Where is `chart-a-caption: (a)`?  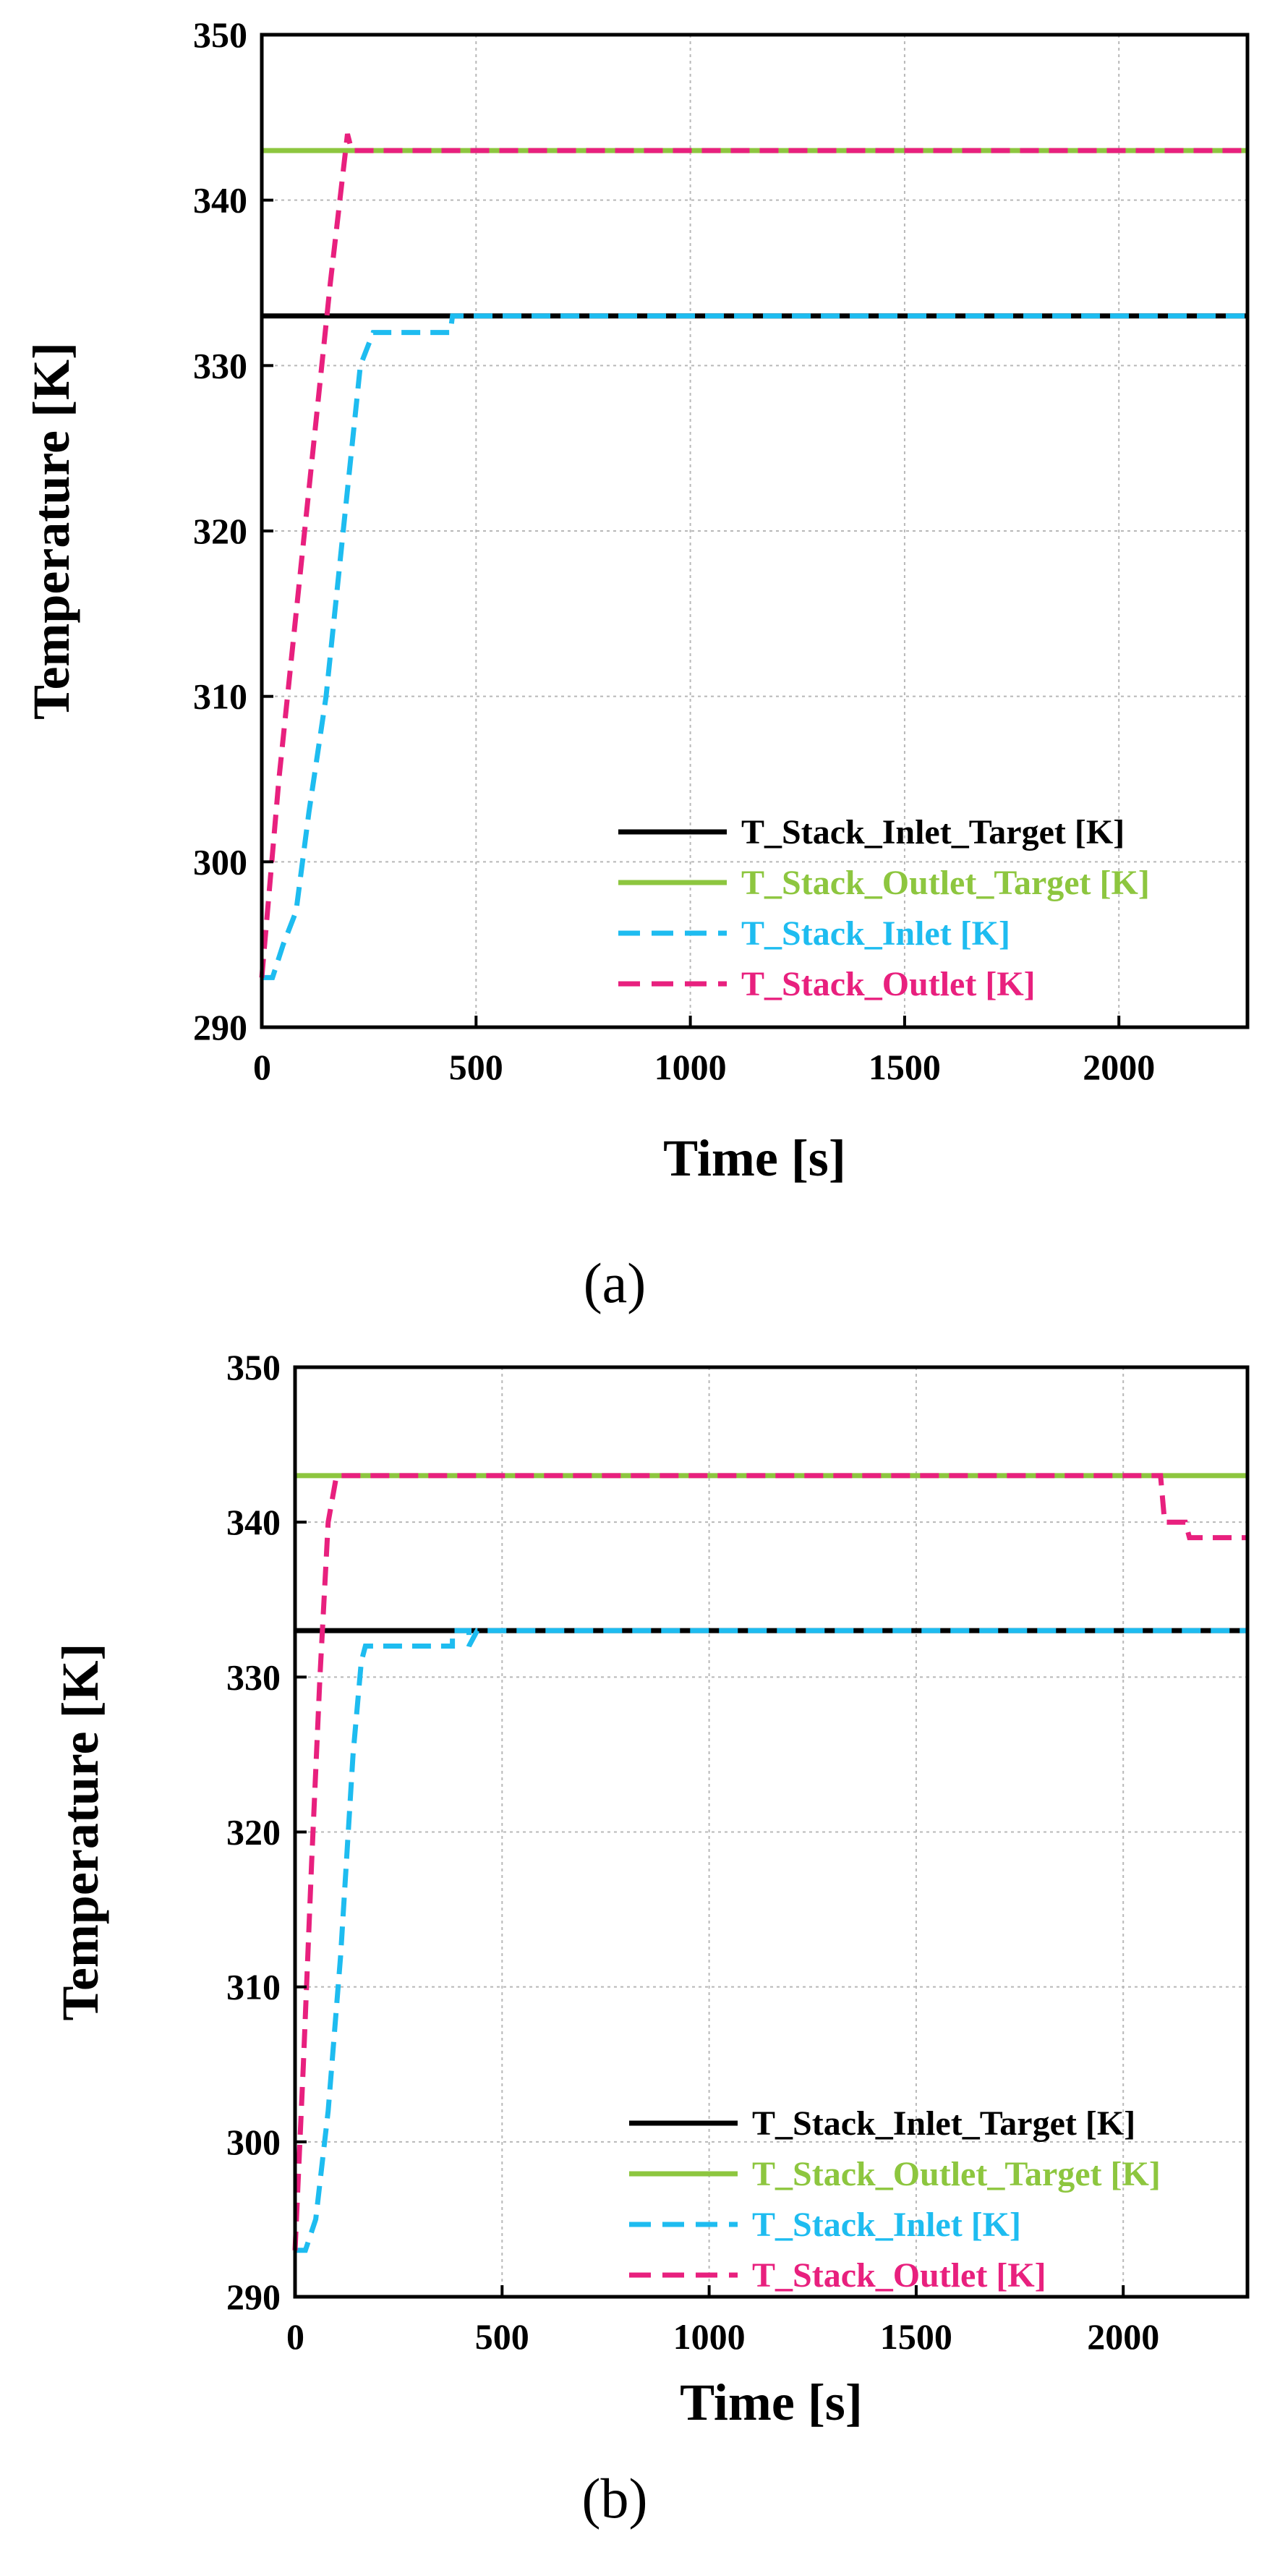
chart-a-caption: (a) is located at coordinates (615, 1282).